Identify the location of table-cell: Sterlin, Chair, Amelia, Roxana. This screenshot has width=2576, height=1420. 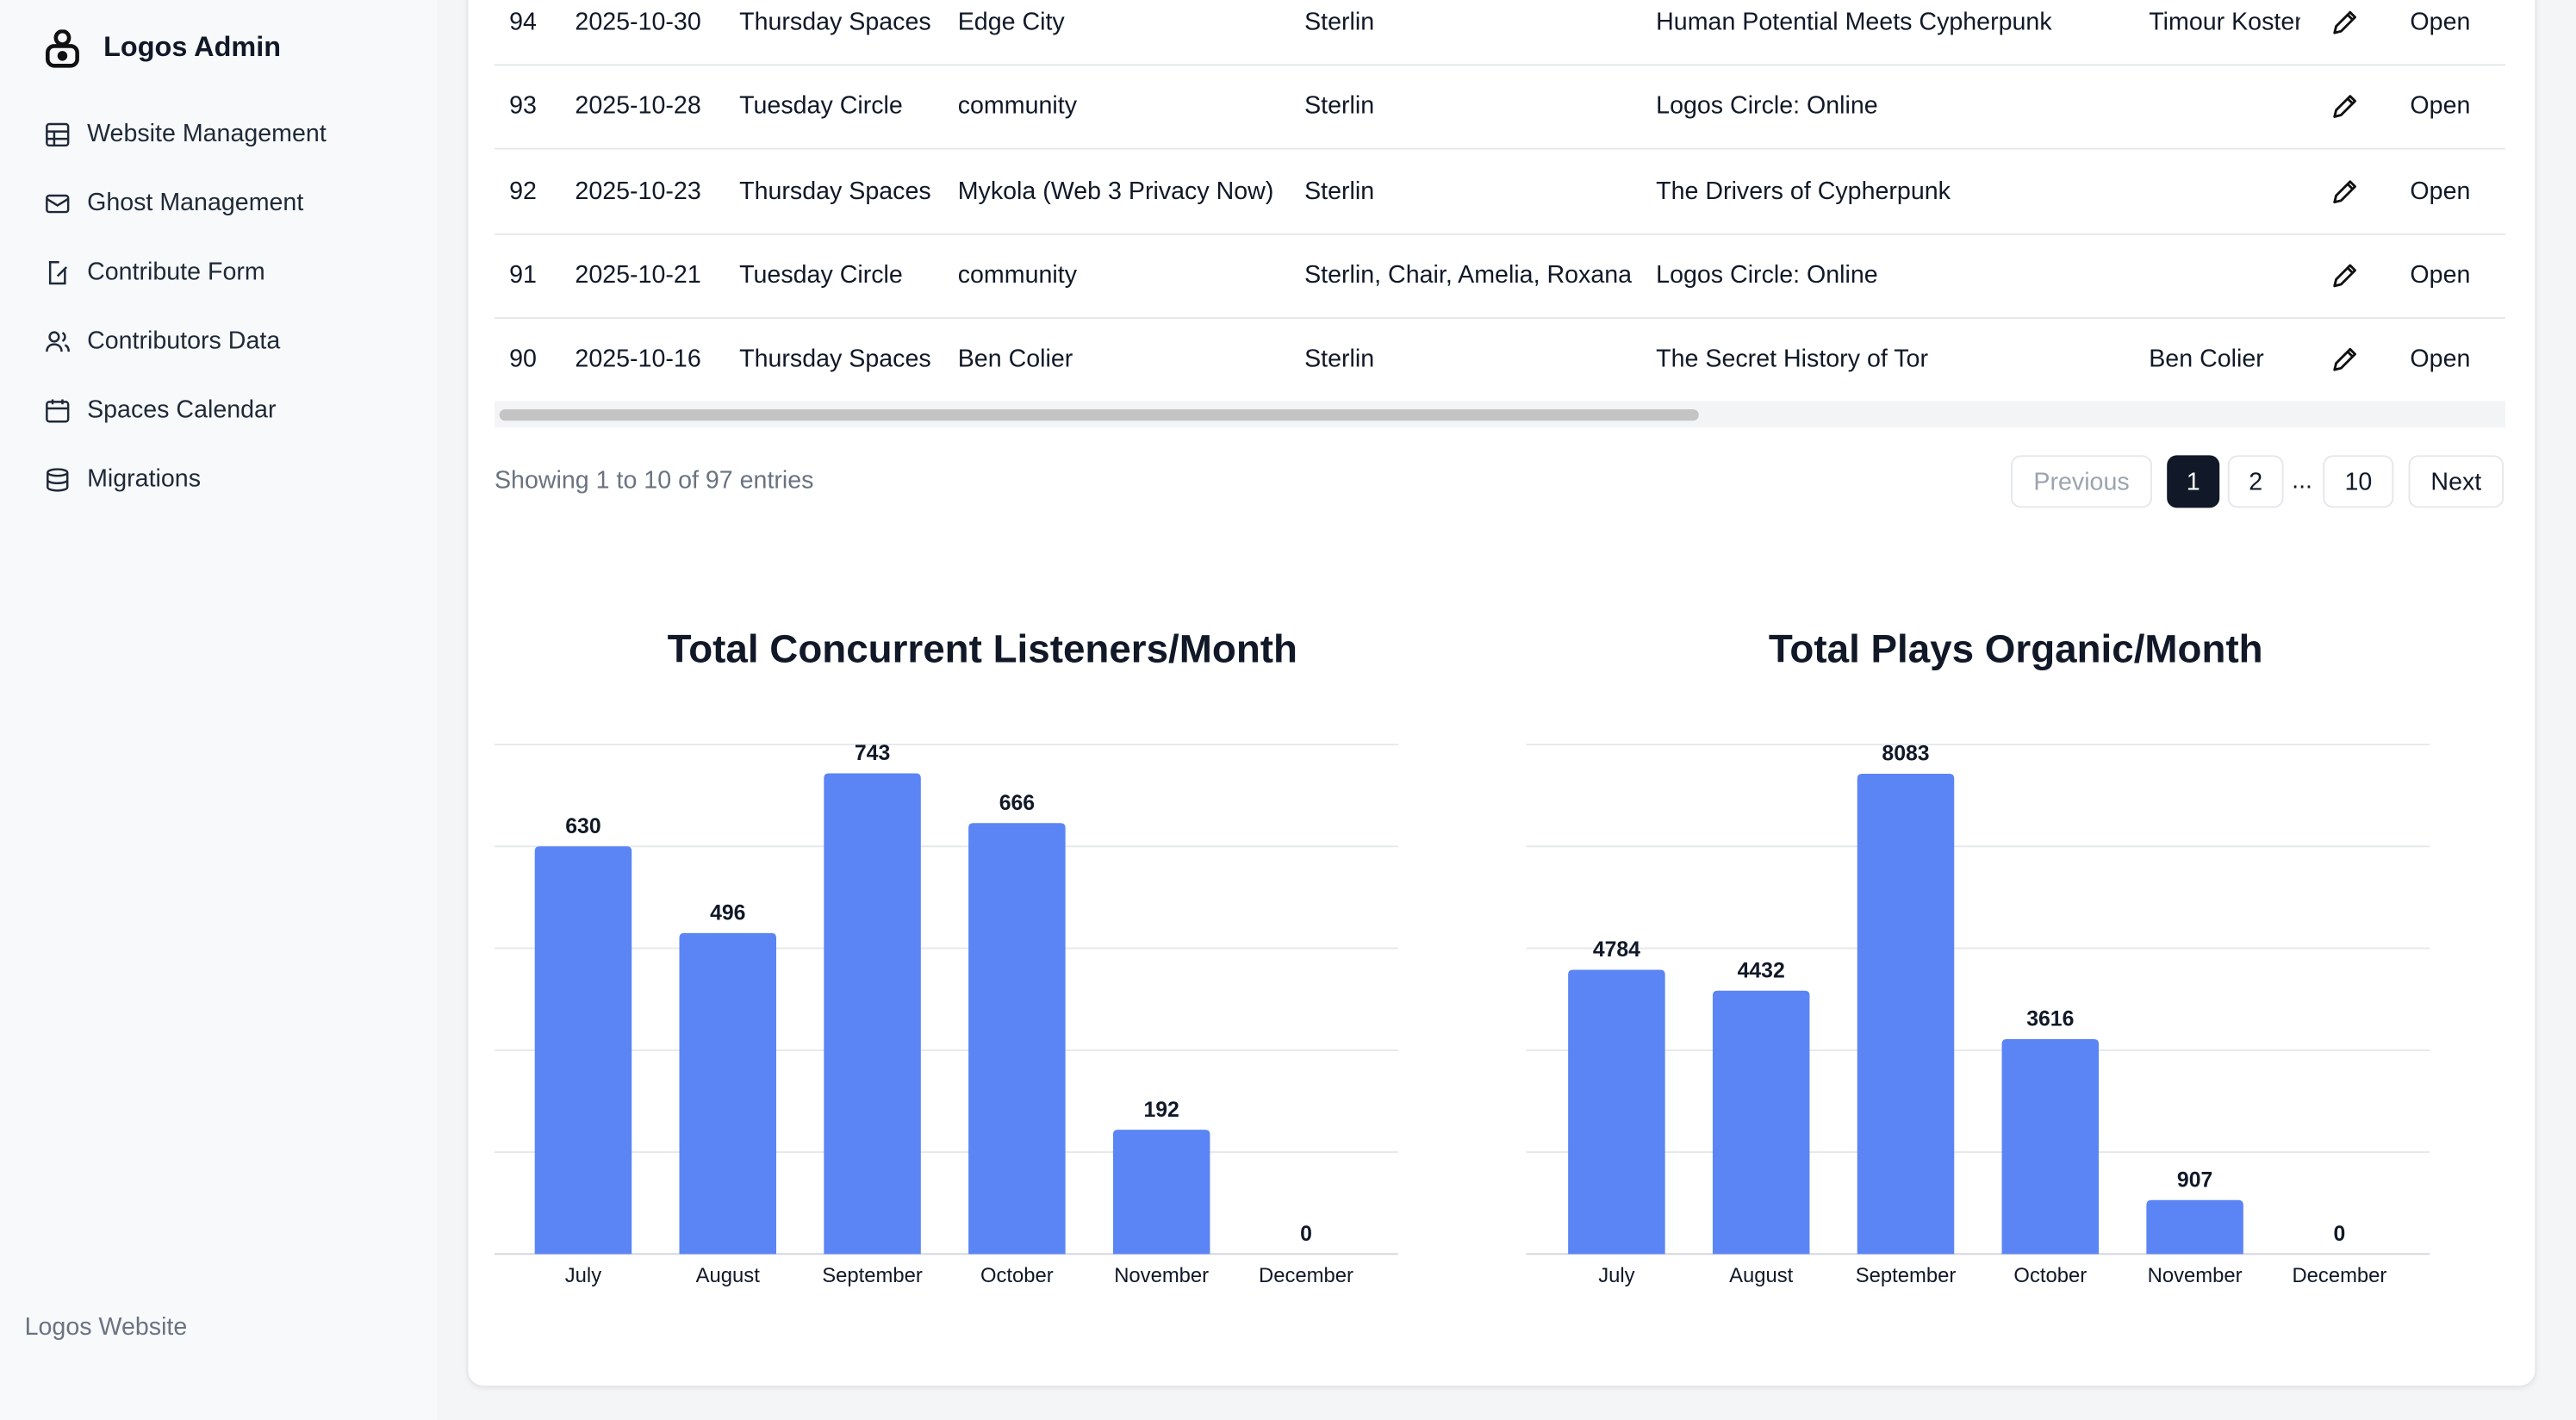
(1469, 275).